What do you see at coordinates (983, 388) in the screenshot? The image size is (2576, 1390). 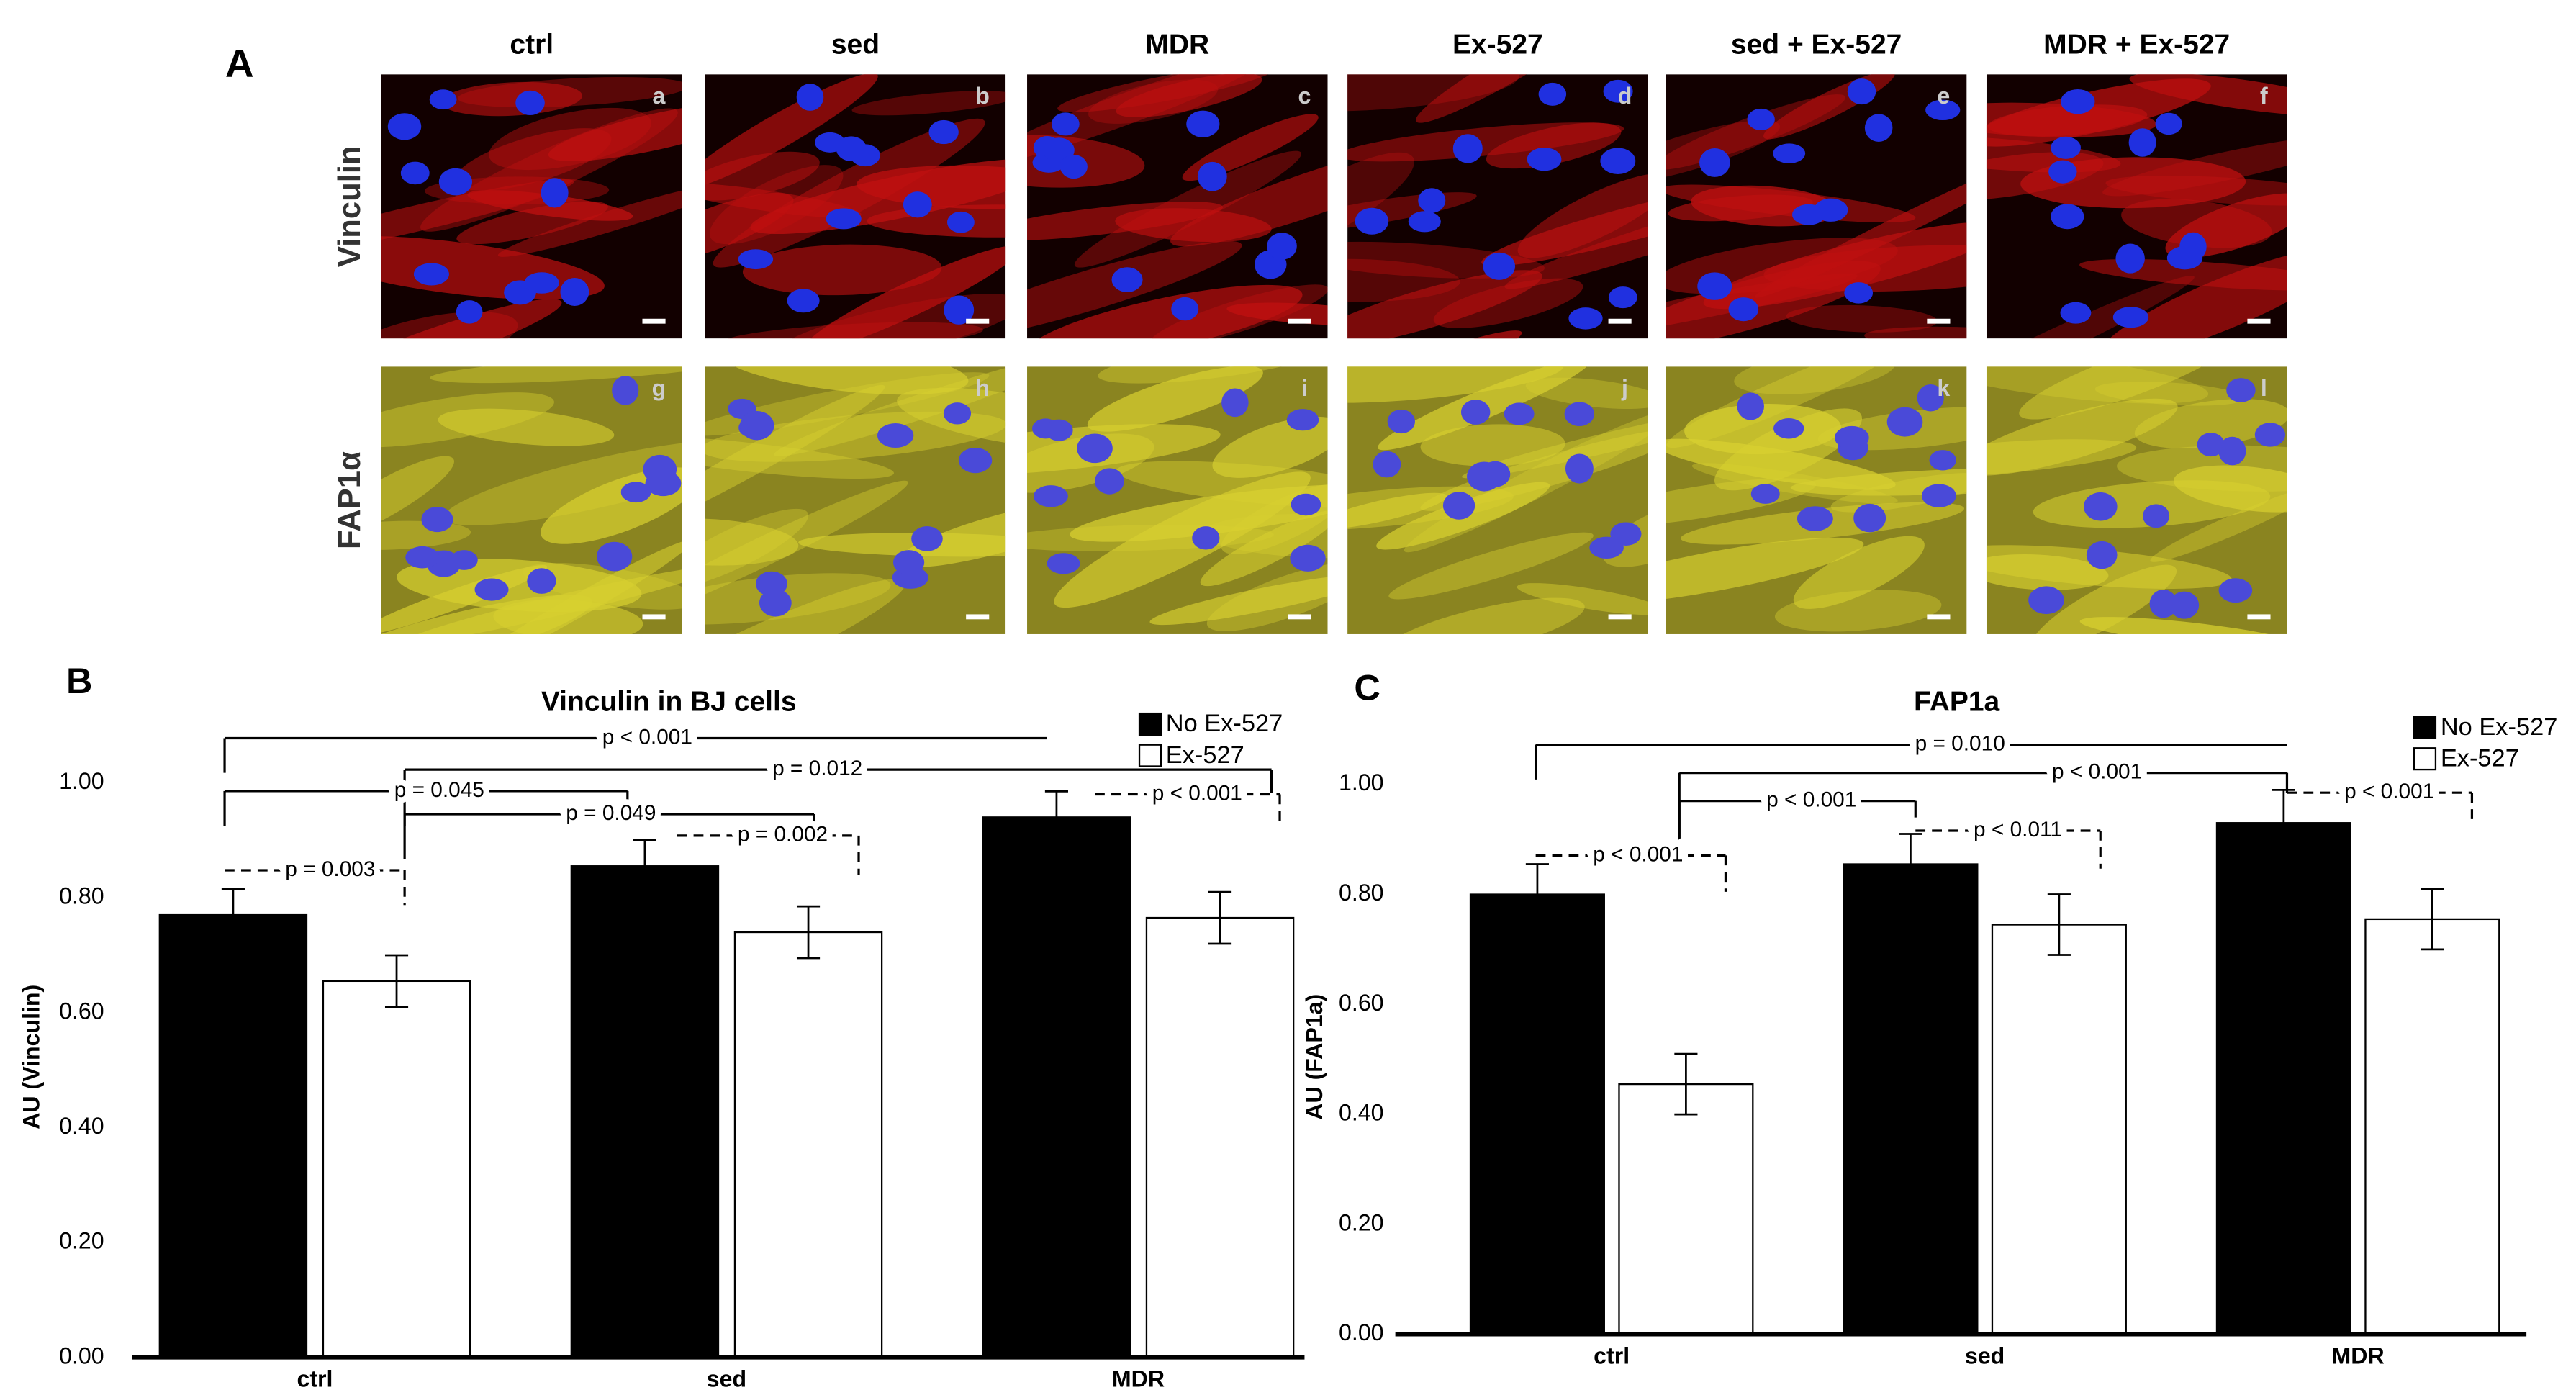 I see `image-letter: h` at bounding box center [983, 388].